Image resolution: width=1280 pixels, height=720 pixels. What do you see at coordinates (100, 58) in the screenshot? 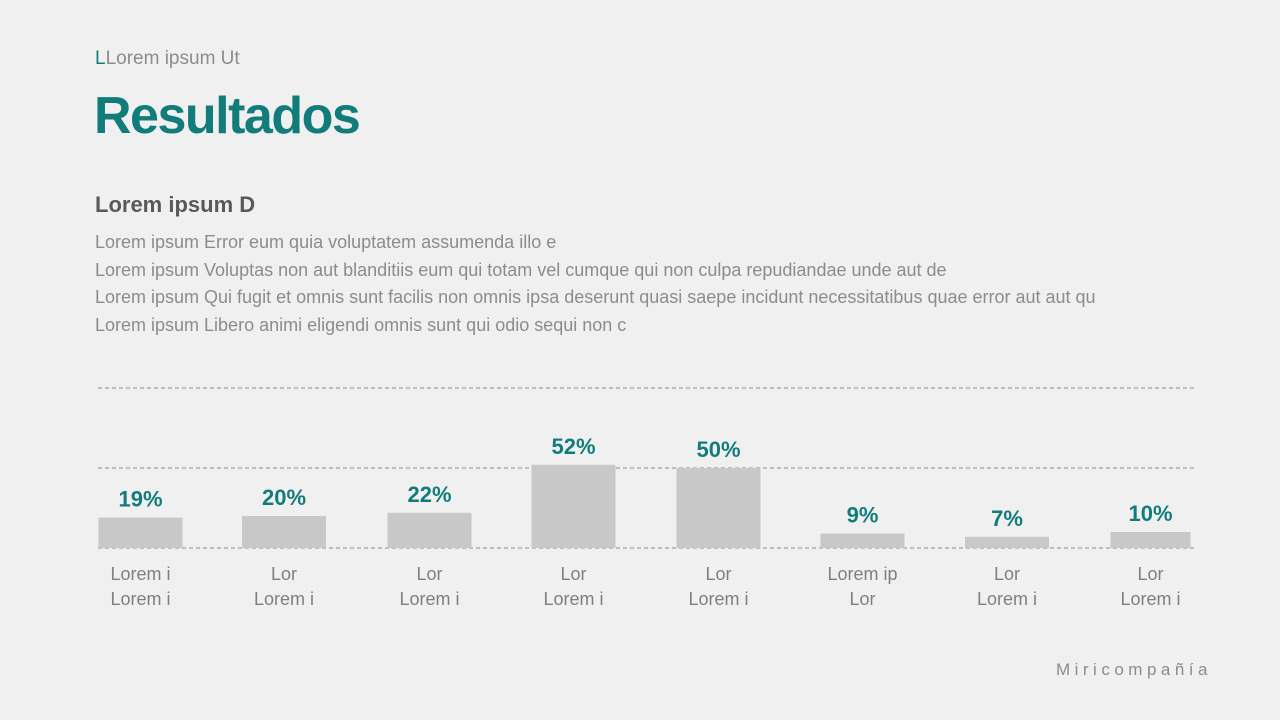
I see `eyebrow-accent: L` at bounding box center [100, 58].